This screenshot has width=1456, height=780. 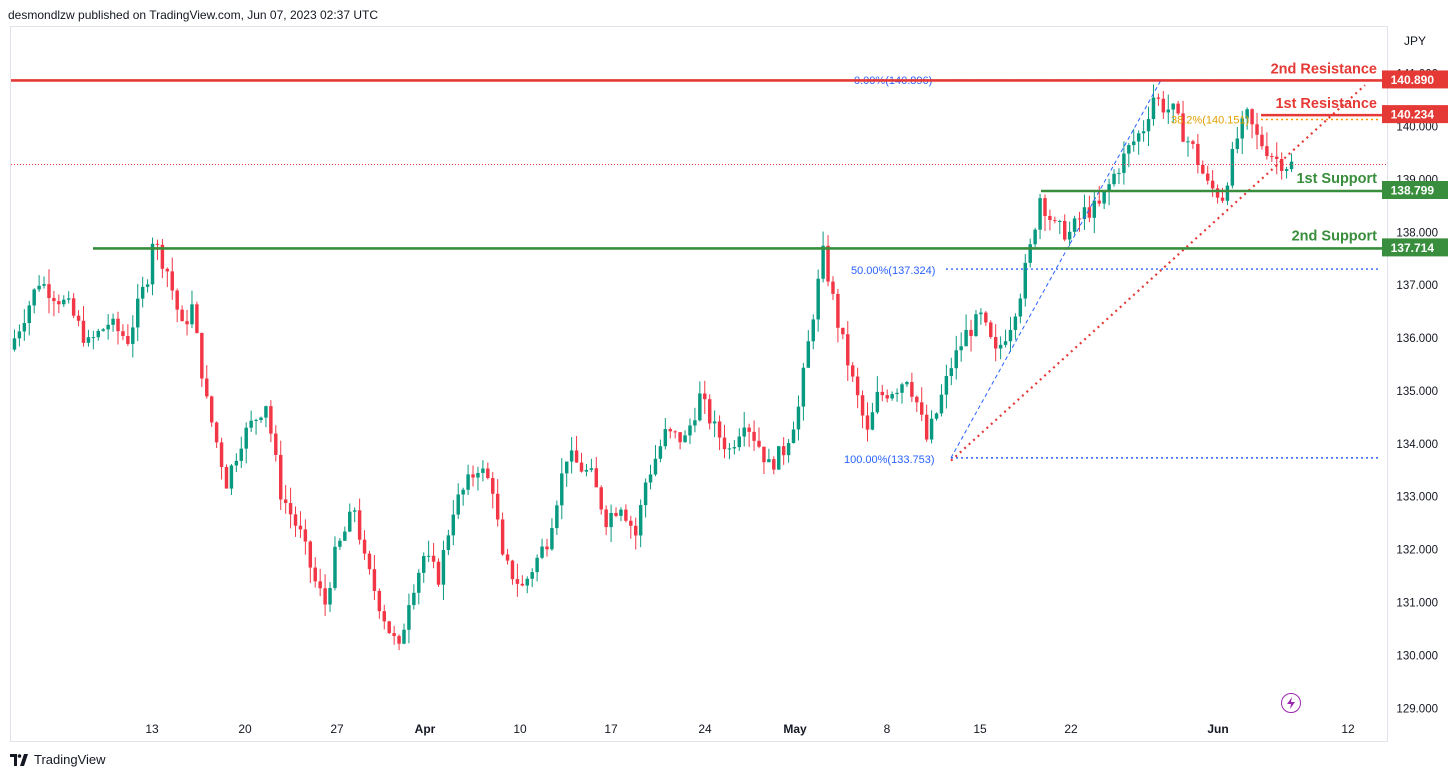 I want to click on y-tick-label: 136.000, so click(x=1417, y=339).